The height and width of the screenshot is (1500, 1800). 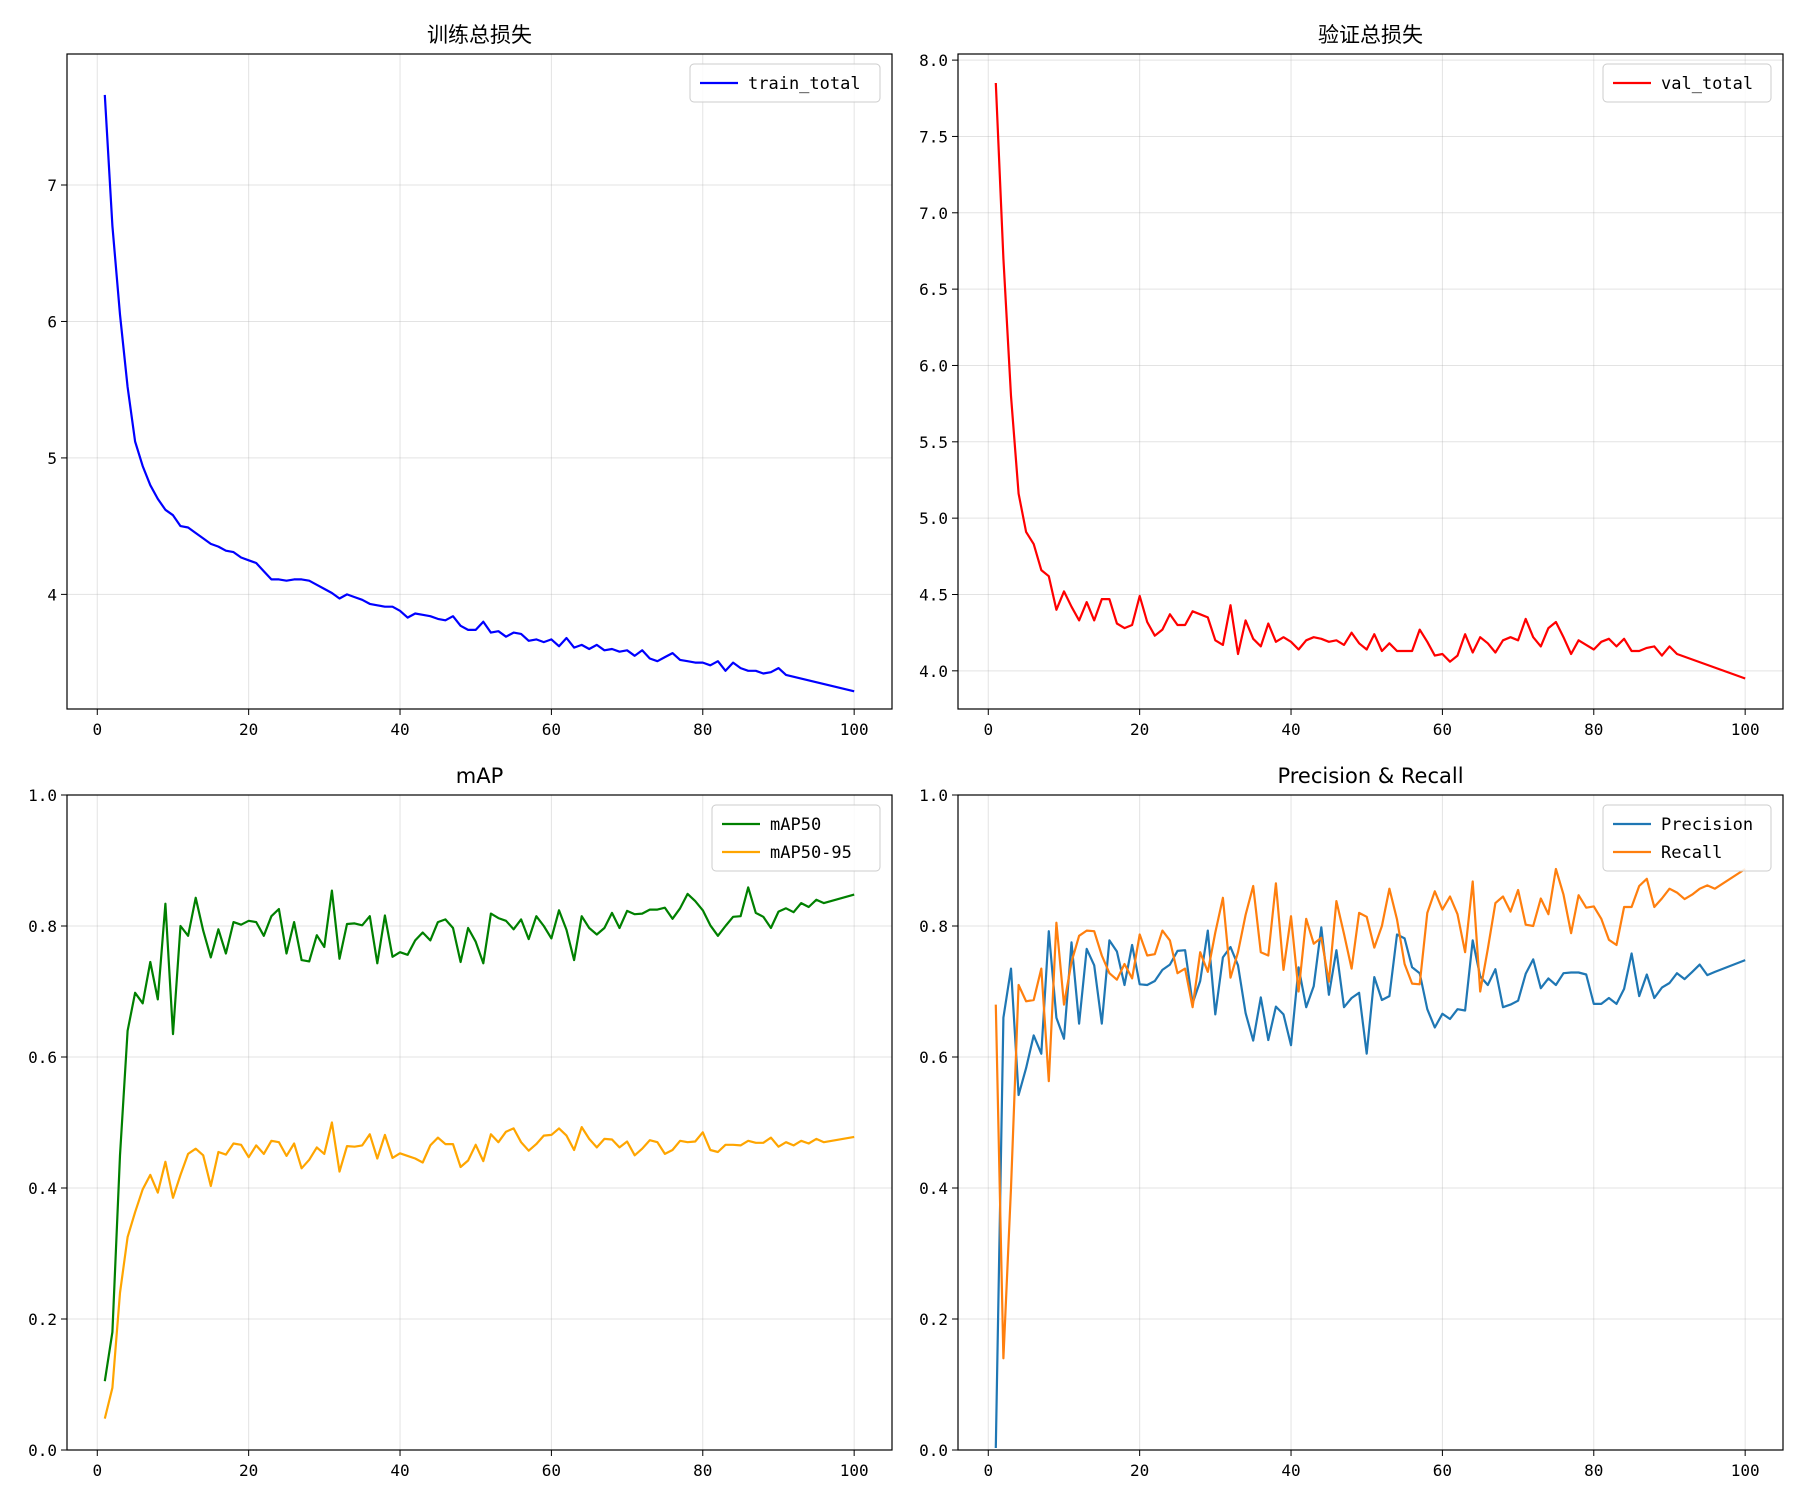 I want to click on legend: mAP50 mAP50-95, so click(x=796, y=838).